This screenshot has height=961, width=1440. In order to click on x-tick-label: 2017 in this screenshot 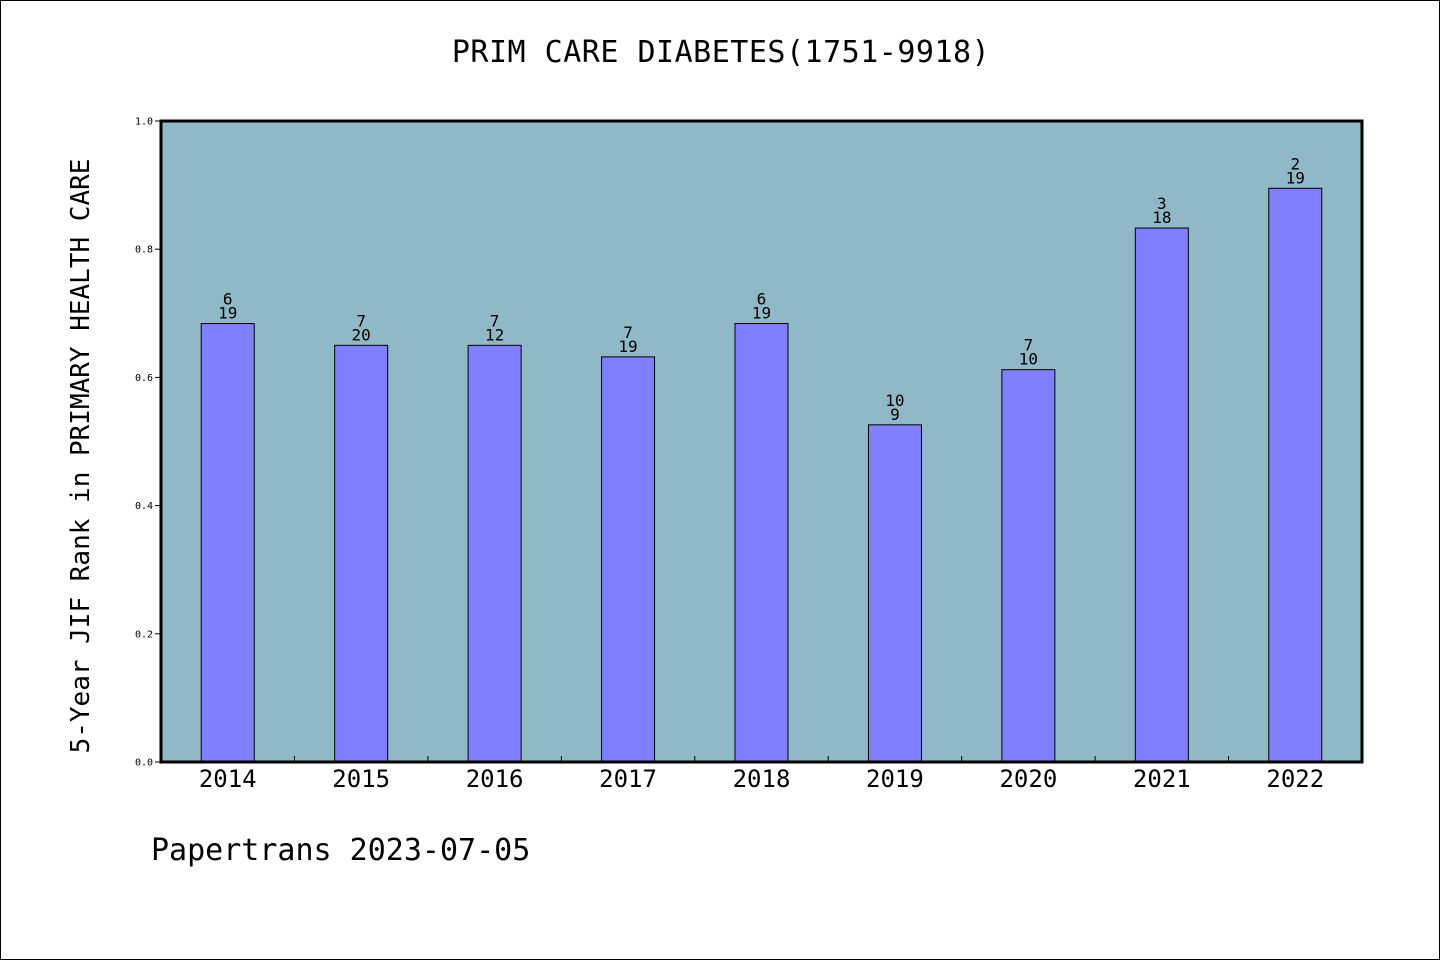, I will do `click(628, 779)`.